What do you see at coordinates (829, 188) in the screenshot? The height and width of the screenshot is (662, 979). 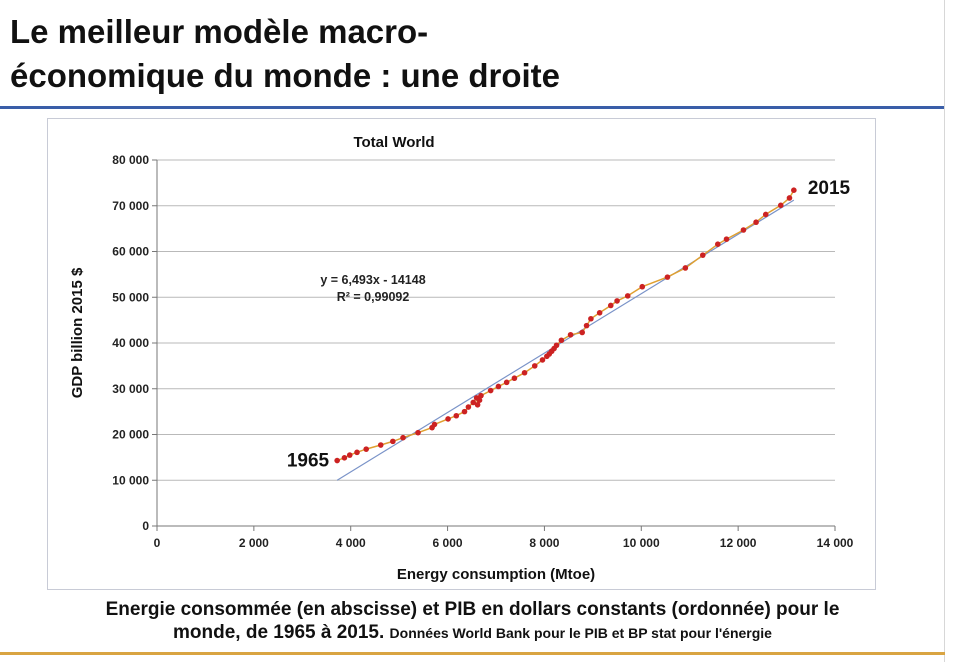 I see `annotation-2015: 2015` at bounding box center [829, 188].